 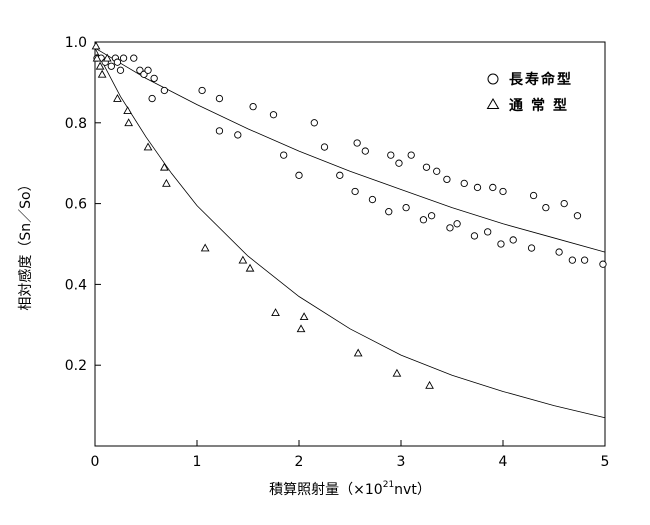 I want to click on legend-triangle-marker, so click(x=493, y=103).